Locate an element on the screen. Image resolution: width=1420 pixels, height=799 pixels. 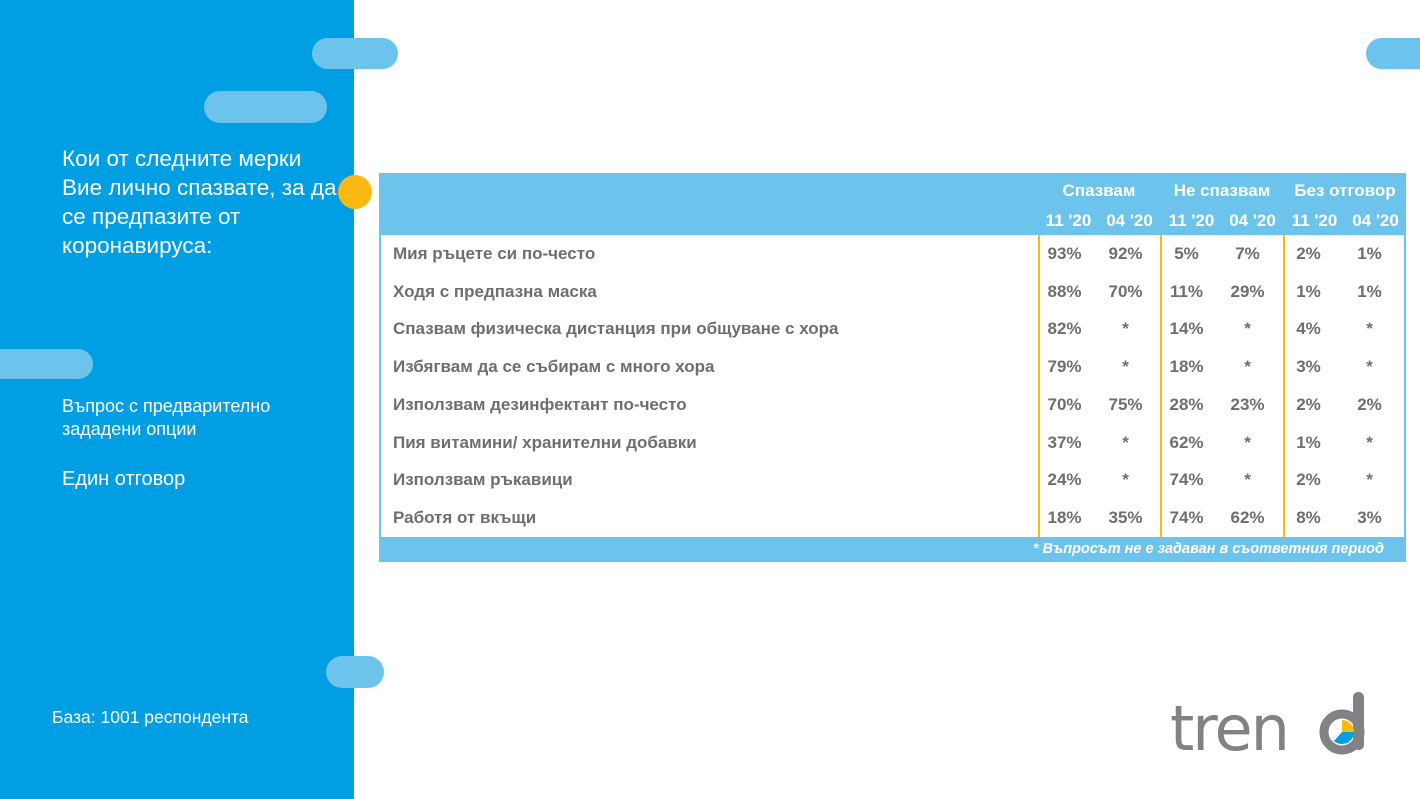
table-cell: 14% is located at coordinates (1186, 329).